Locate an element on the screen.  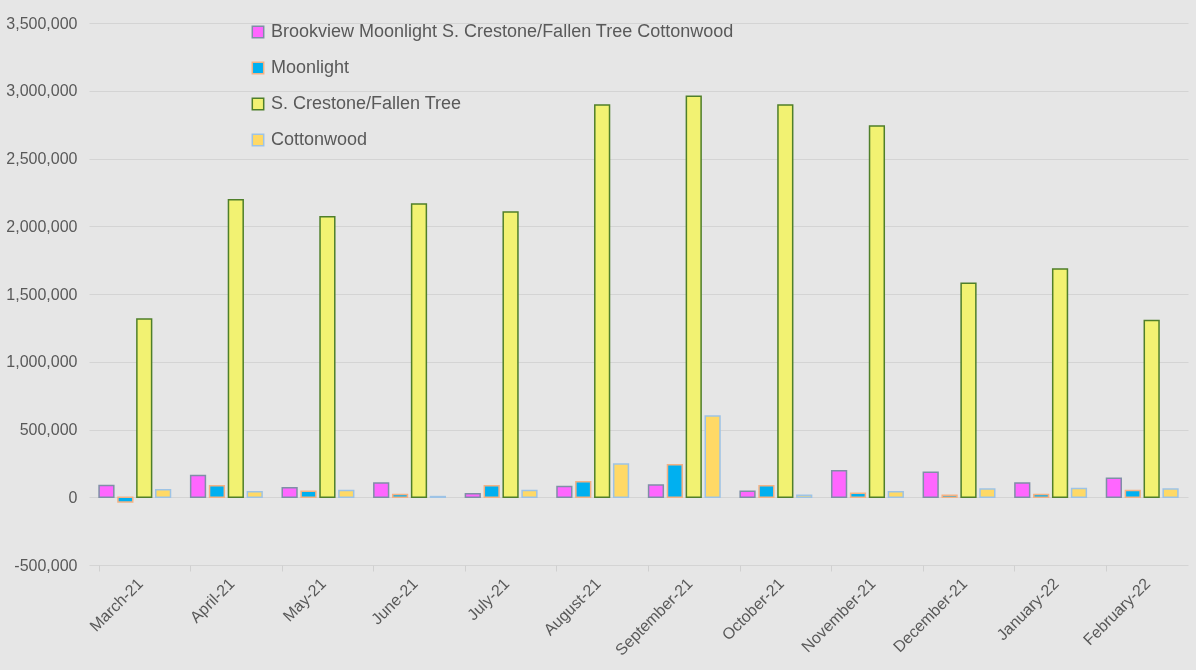
y-tick-label: 3,500,000 is located at coordinates (42, 23).